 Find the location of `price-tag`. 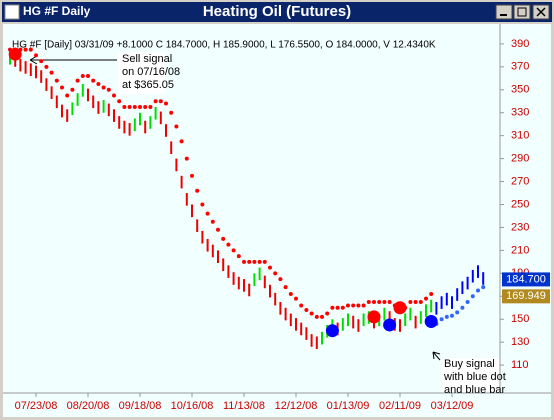

price-tag is located at coordinates (526, 279).